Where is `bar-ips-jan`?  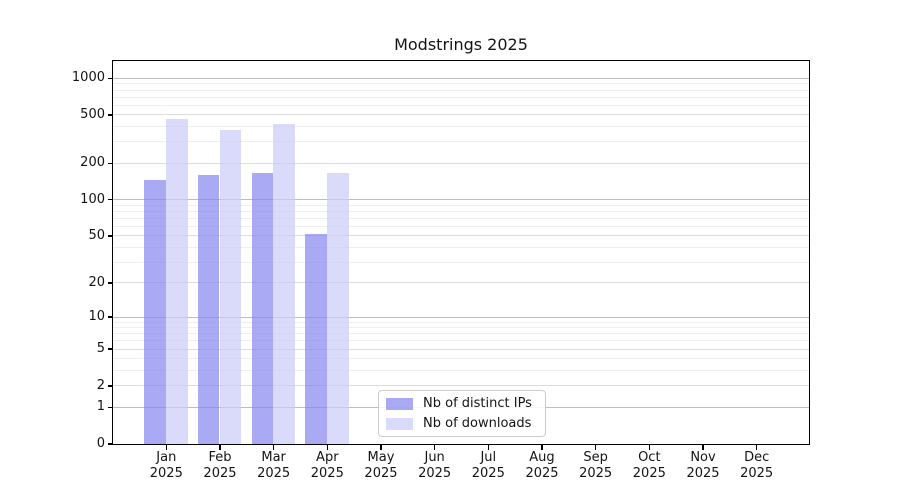
bar-ips-jan is located at coordinates (155, 312).